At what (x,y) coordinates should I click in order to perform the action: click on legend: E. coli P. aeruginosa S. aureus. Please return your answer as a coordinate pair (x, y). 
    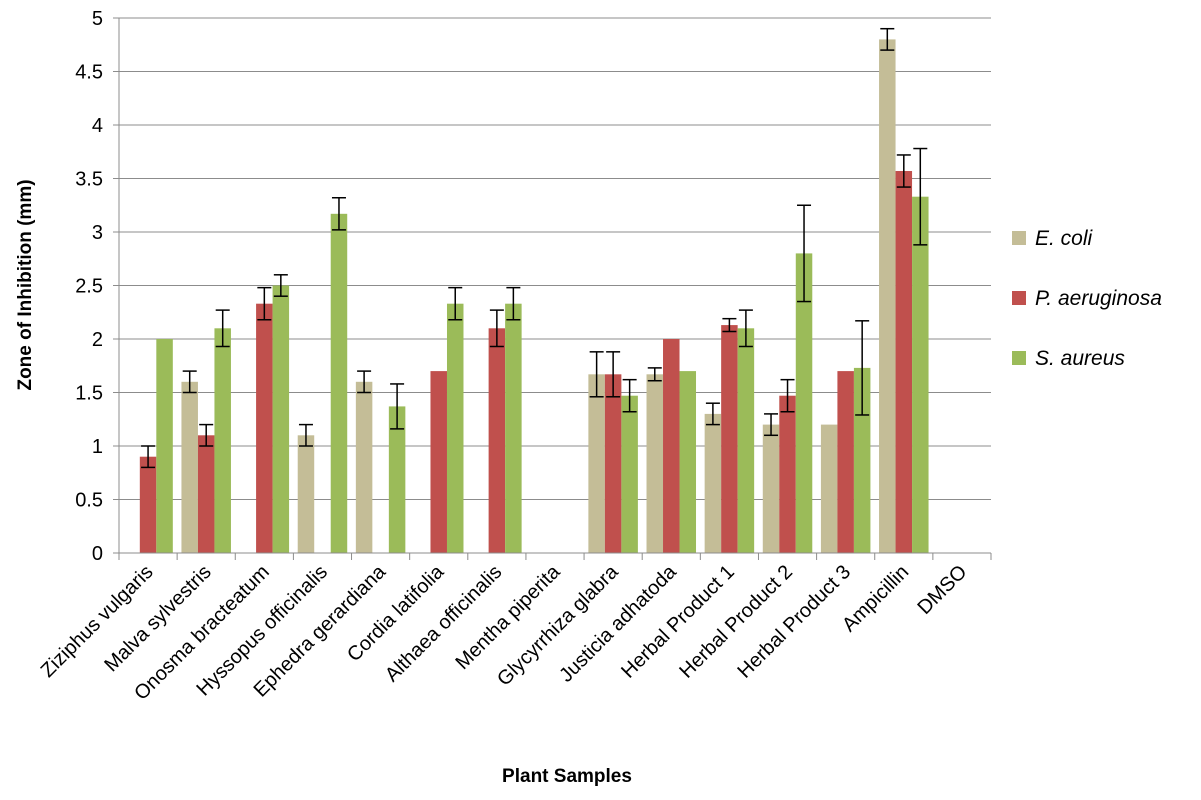
    Looking at the image, I should click on (1087, 298).